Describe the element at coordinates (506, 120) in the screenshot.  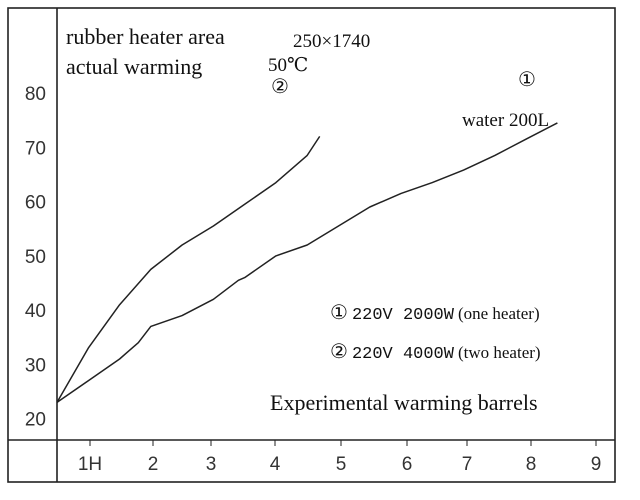
I see `water-volume-label: water 200L` at that location.